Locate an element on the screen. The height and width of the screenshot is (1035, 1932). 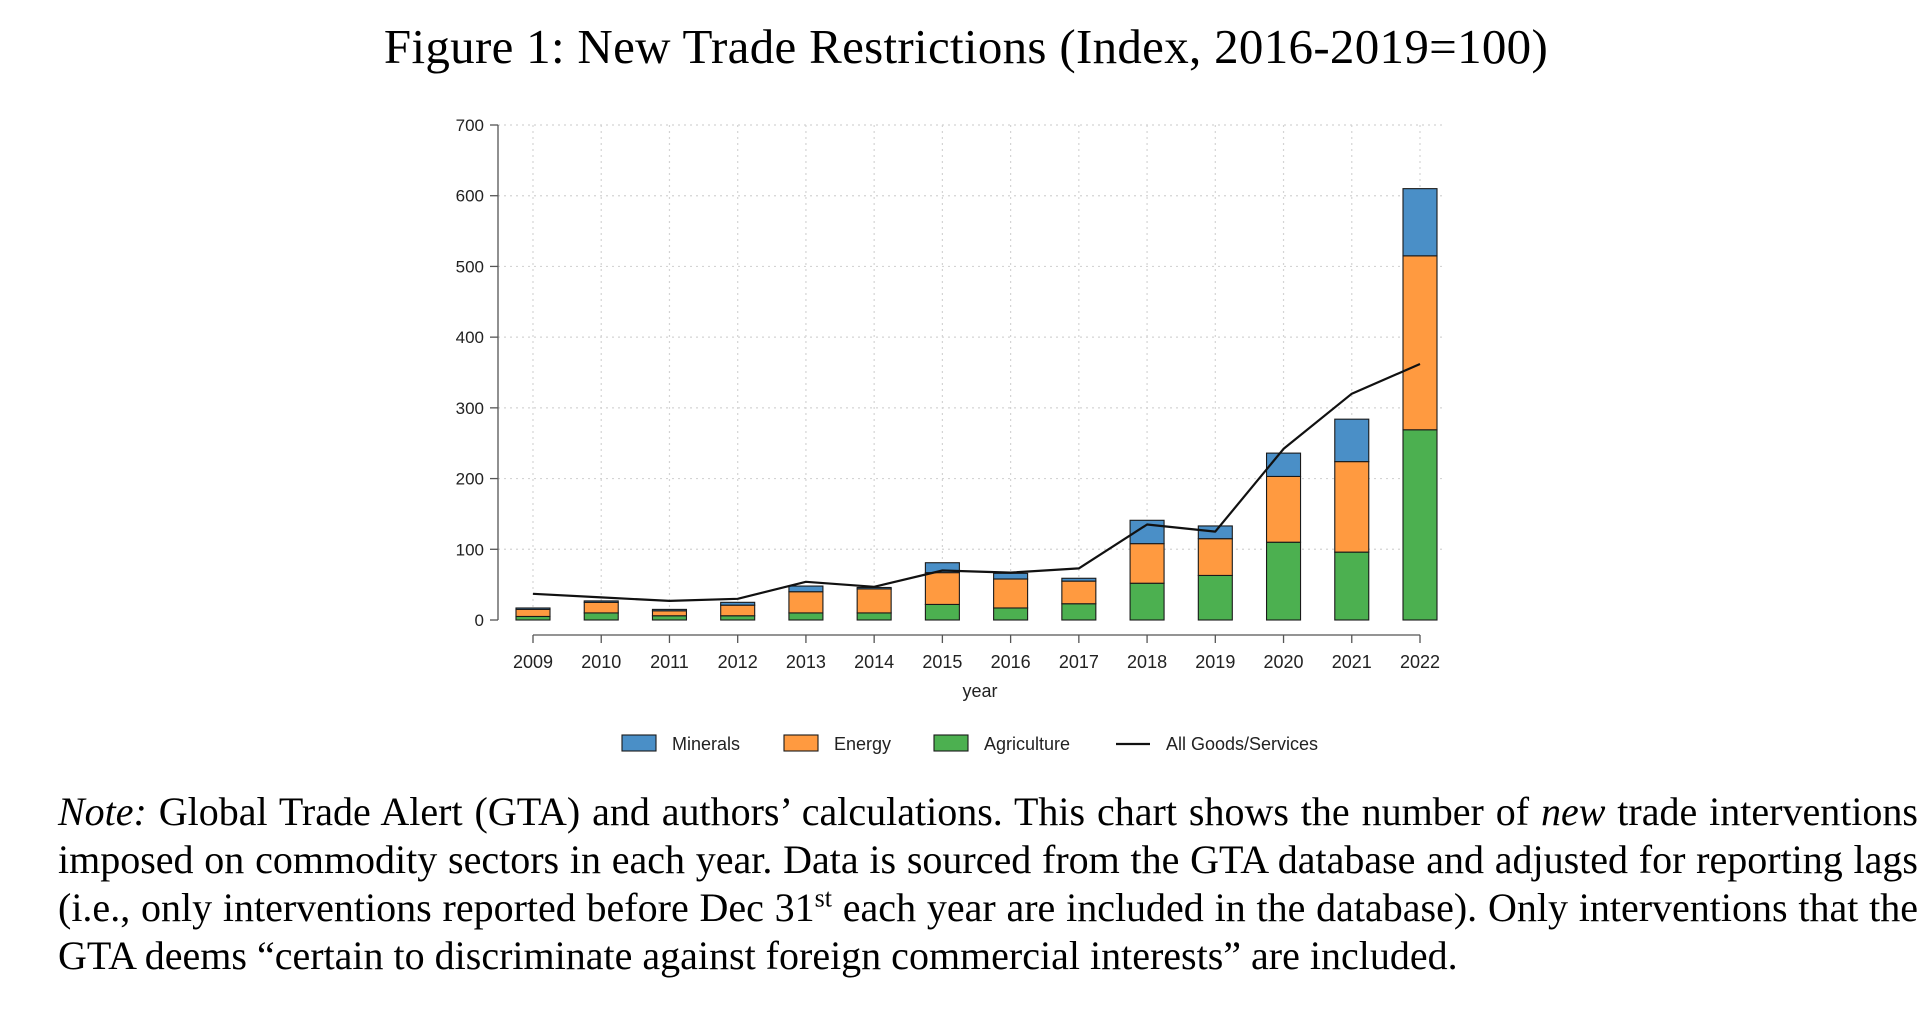
x-tick-label: 2013 is located at coordinates (806, 662).